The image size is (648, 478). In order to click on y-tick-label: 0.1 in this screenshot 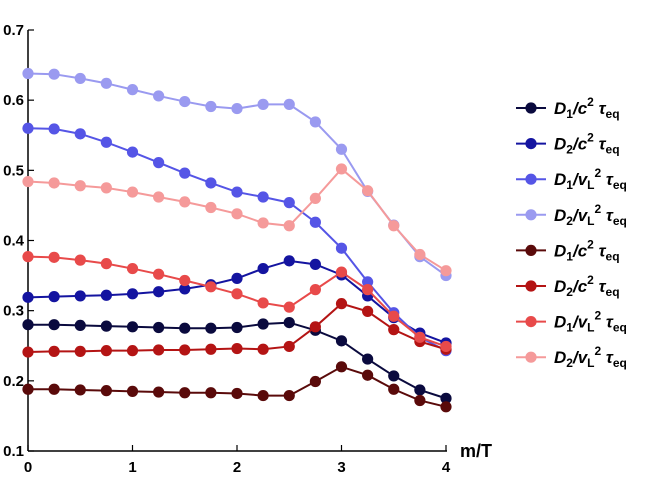, I will do `click(13, 451)`.